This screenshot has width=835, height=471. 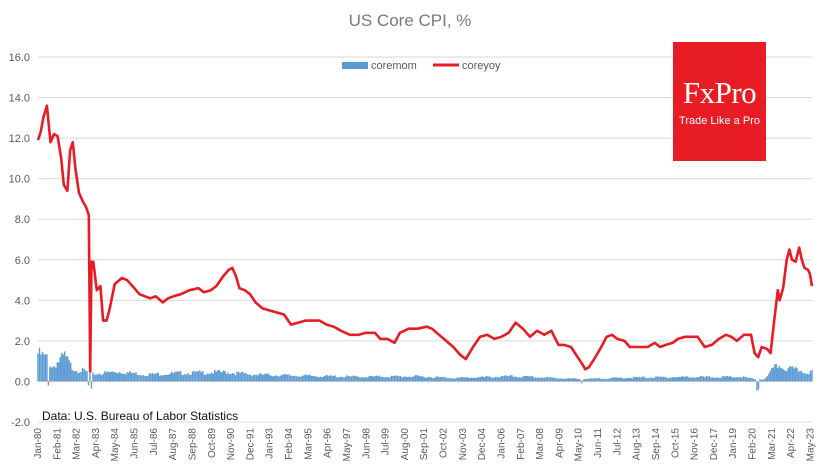 I want to click on x-tick-label: Feb-94, so click(x=289, y=444).